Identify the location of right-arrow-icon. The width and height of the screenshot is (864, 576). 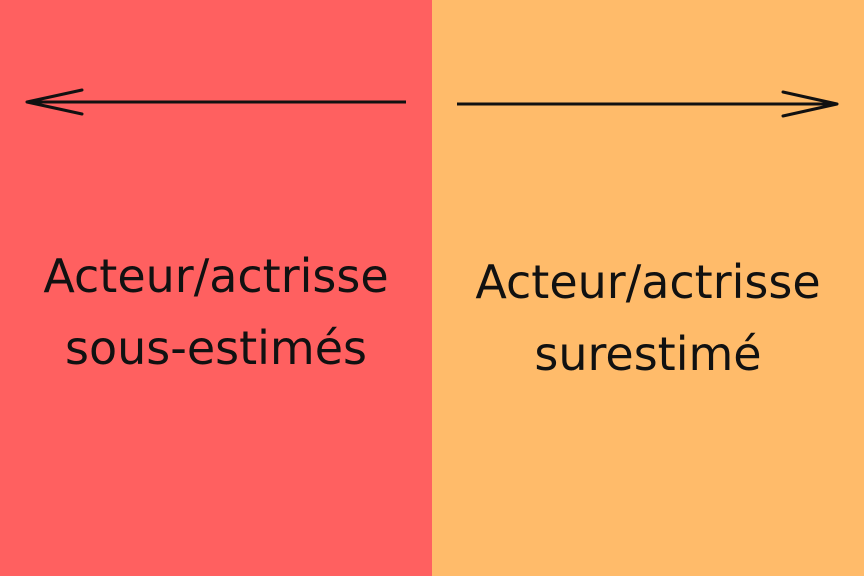
(648, 104).